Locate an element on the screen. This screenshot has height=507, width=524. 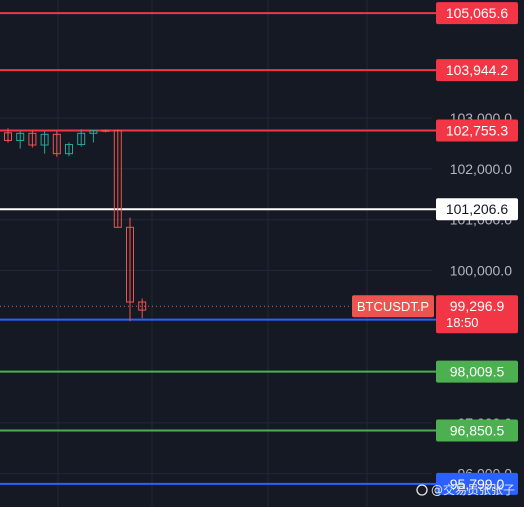
price-tag-label: 102,755.3 is located at coordinates (477, 131).